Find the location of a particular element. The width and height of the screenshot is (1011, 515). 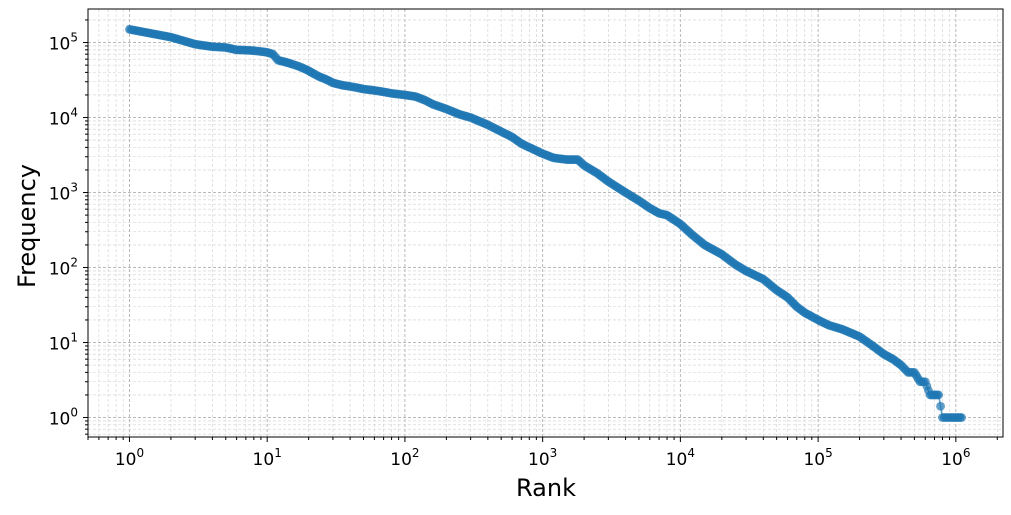

x-tick-label: 10² is located at coordinates (404, 458).